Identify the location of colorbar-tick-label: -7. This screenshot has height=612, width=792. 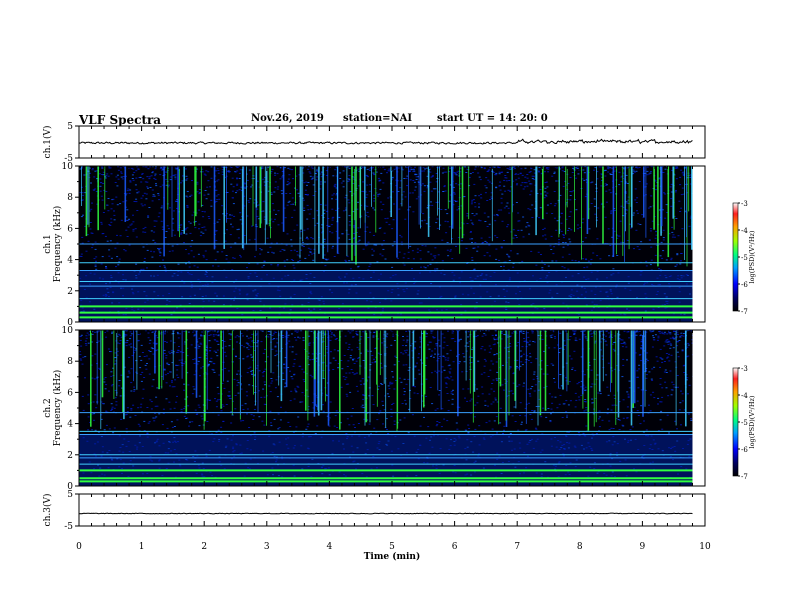
(744, 312).